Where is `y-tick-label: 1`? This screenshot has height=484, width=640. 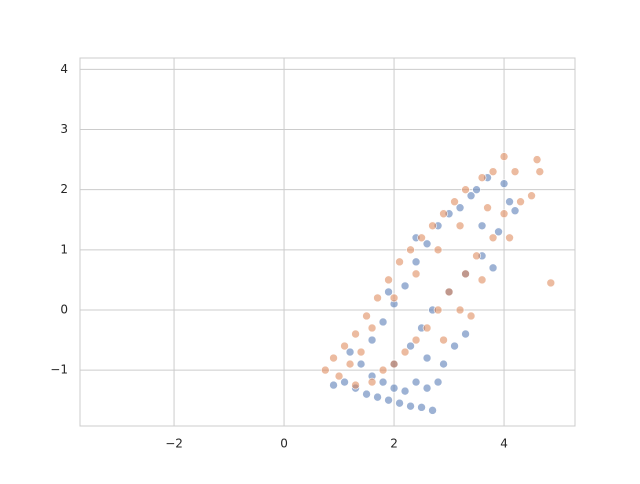 y-tick-label: 1 is located at coordinates (64, 249).